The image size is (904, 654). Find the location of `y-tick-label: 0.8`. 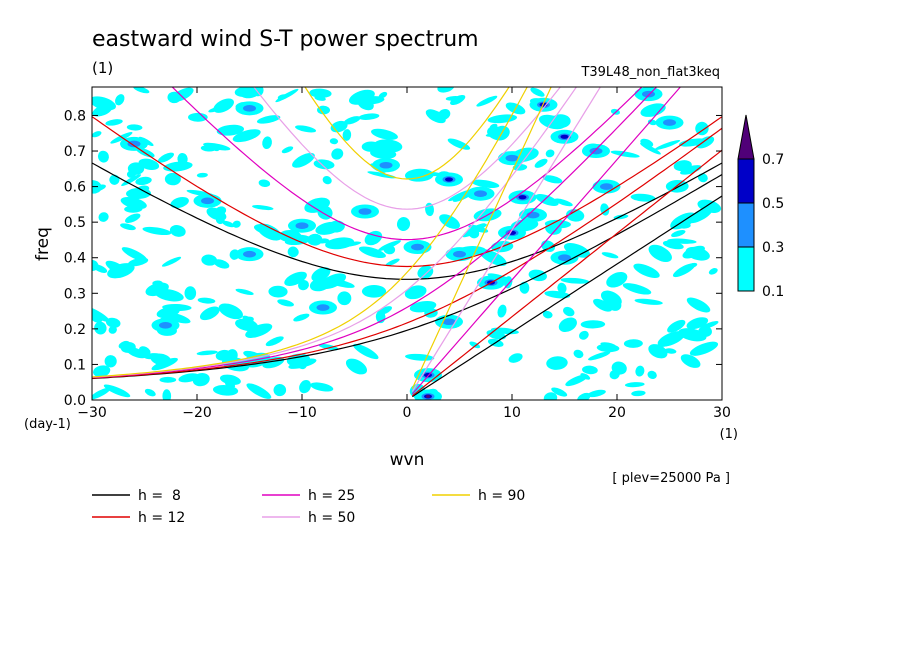

y-tick-label: 0.8 is located at coordinates (75, 116).